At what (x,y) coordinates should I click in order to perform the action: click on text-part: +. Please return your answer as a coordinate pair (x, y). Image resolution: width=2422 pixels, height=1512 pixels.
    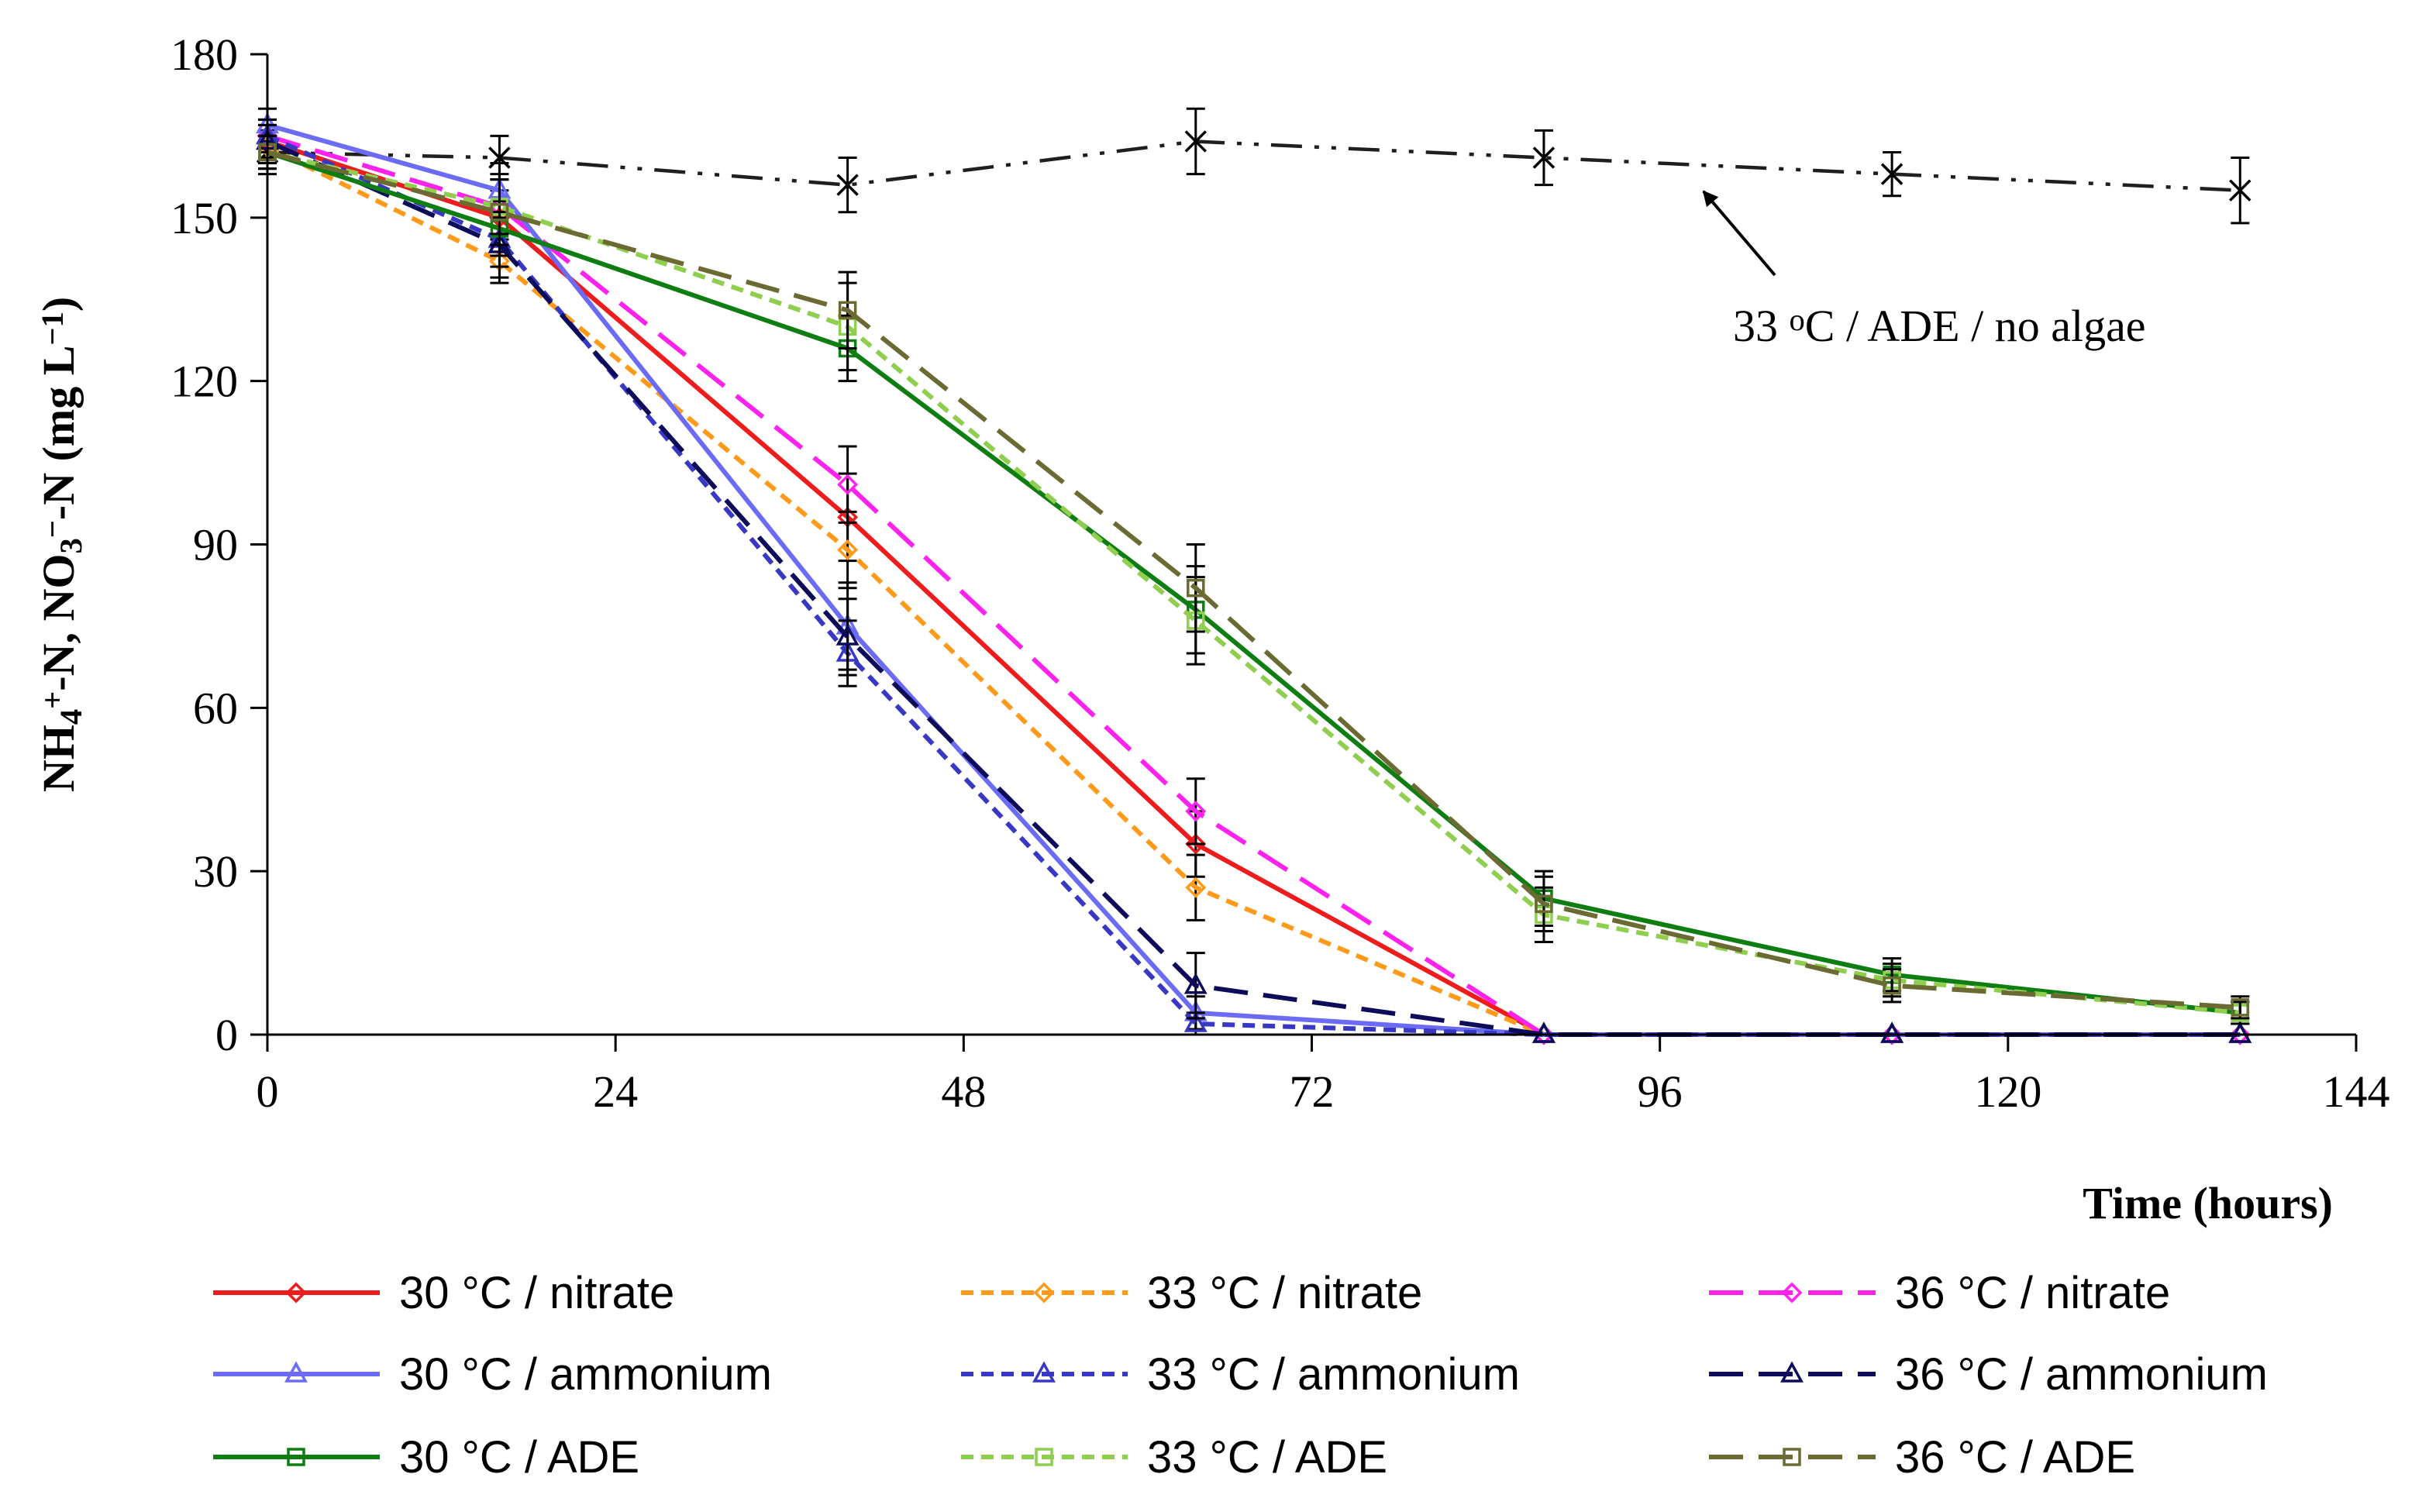
    Looking at the image, I should click on (52, 700).